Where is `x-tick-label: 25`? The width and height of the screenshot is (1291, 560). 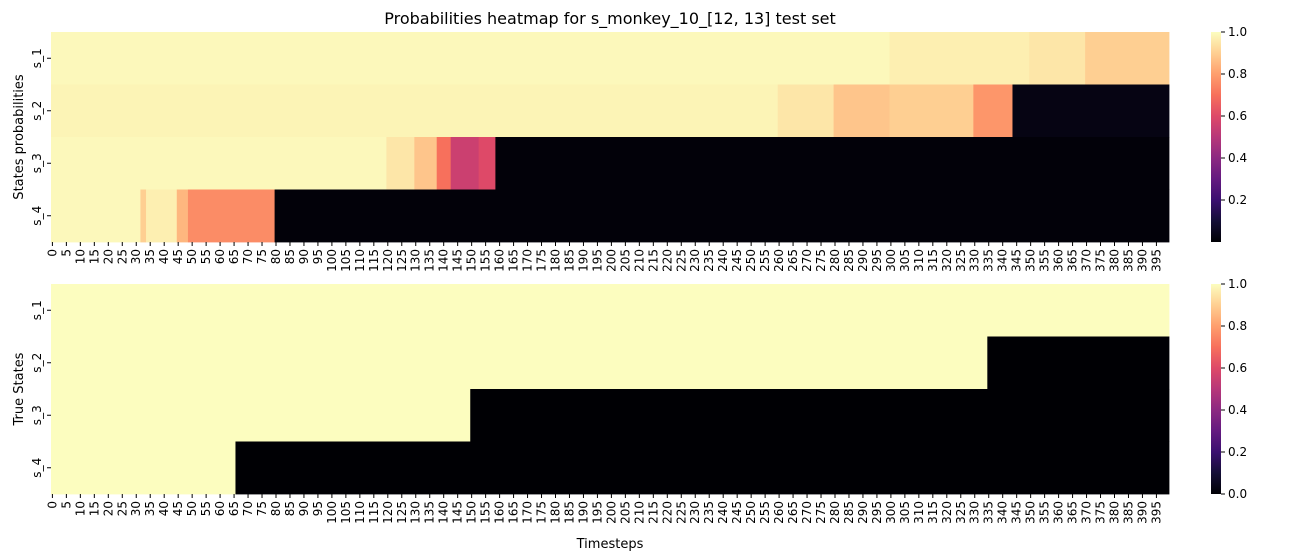
x-tick-label: 25 is located at coordinates (122, 508).